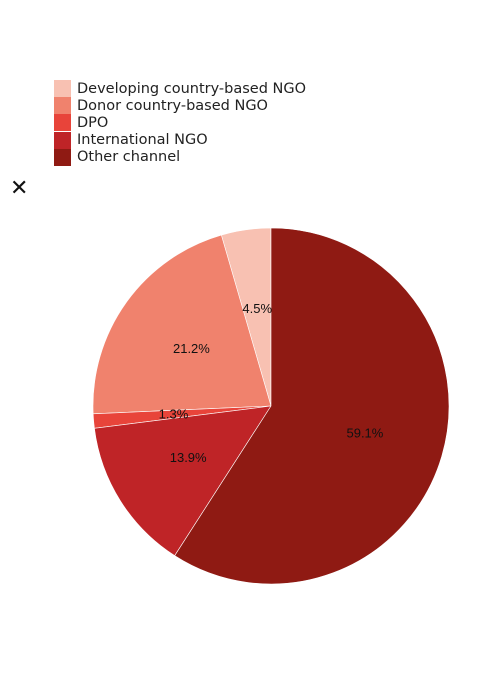 Image resolution: width=500 pixels, height=700 pixels. What do you see at coordinates (172, 105) in the screenshot?
I see `legend-label: Donor country-based NGO` at bounding box center [172, 105].